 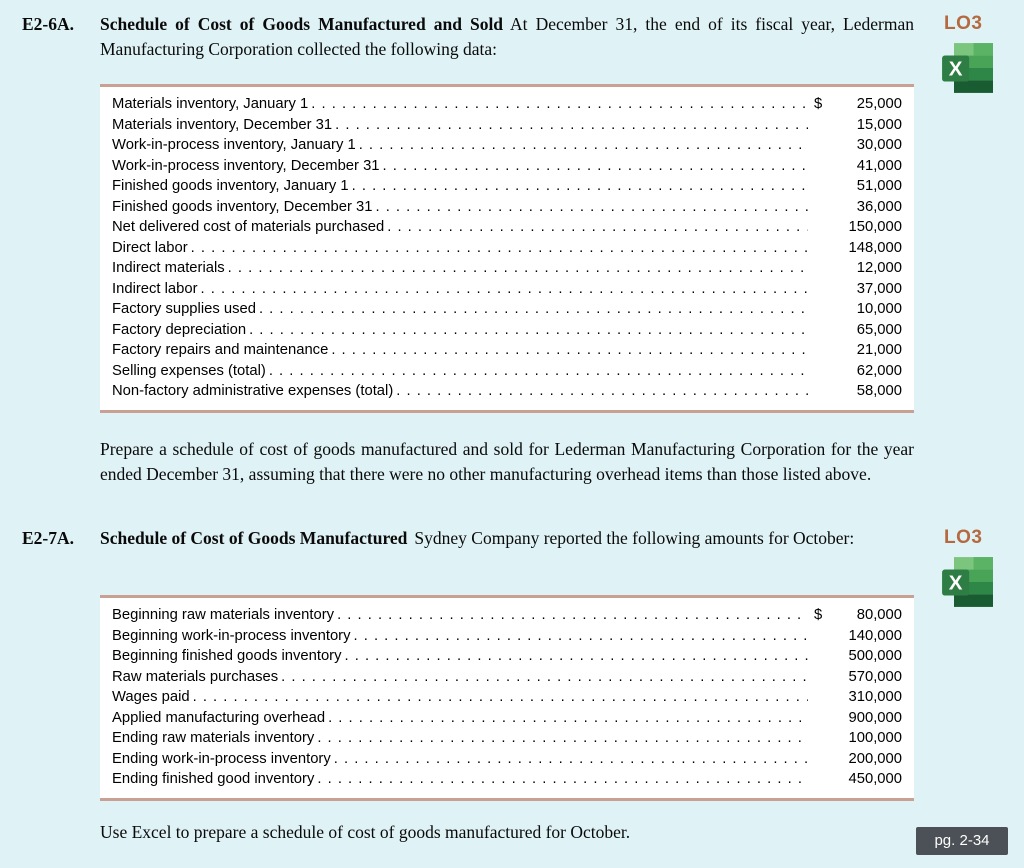 I want to click on row-label: Beginning finished goods inventory, so click(x=227, y=656).